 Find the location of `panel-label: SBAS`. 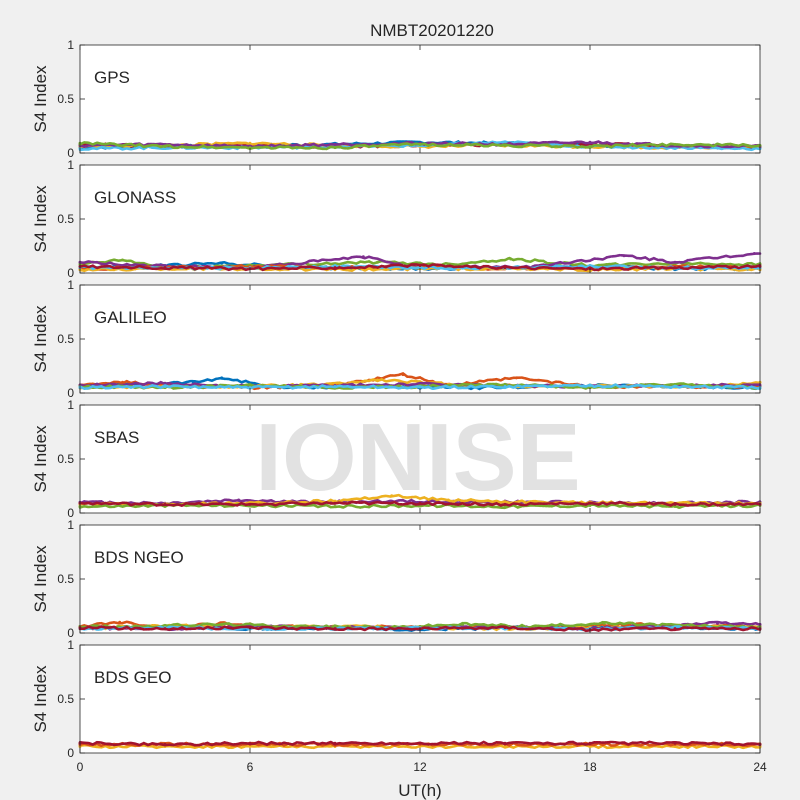

panel-label: SBAS is located at coordinates (116, 437).